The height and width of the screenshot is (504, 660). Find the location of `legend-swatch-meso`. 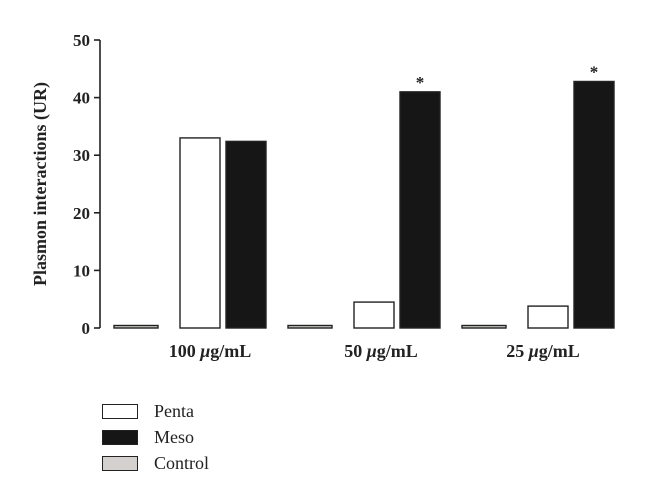

legend-swatch-meso is located at coordinates (120, 437).